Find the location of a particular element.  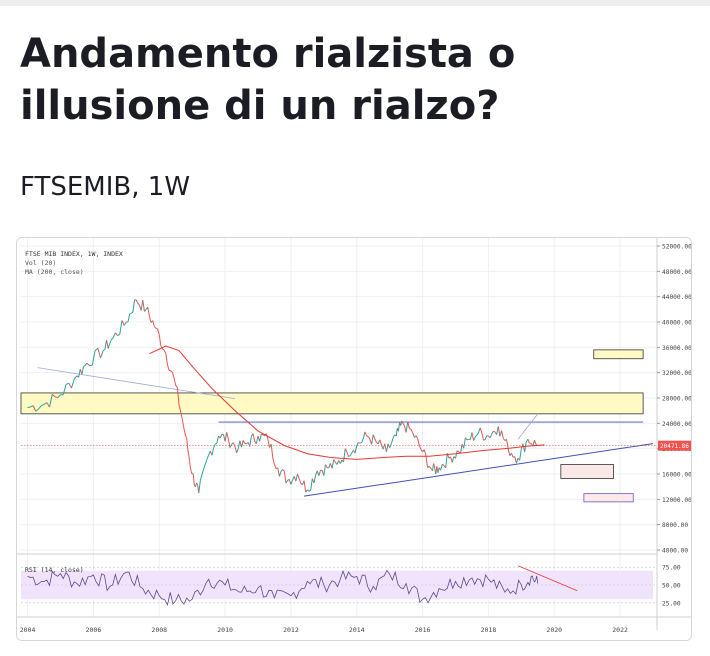

time-tick-label: 2014 is located at coordinates (357, 630).